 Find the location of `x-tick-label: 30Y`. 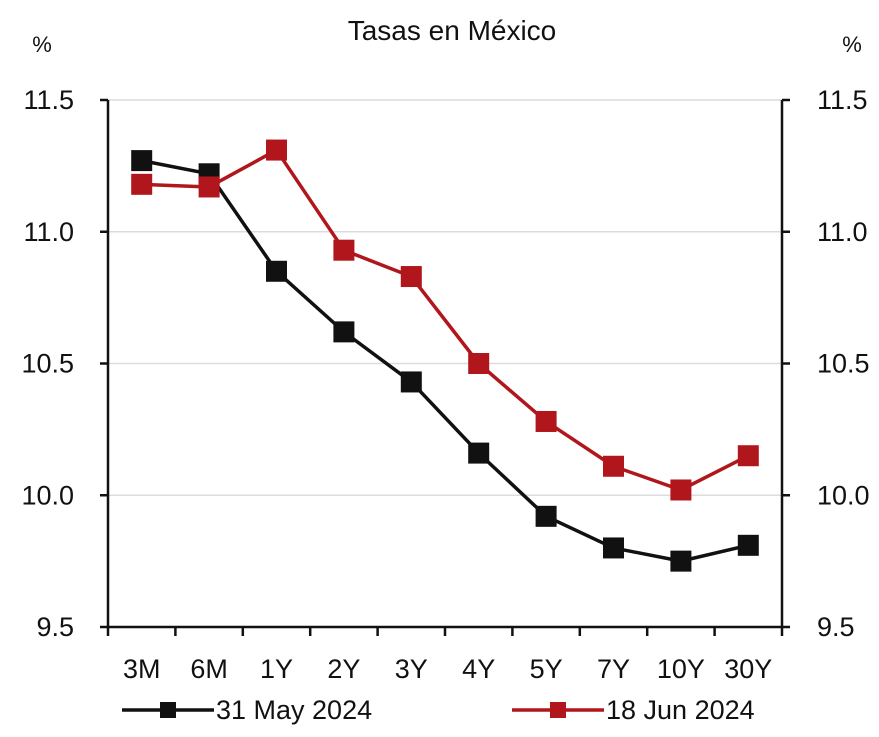

x-tick-label: 30Y is located at coordinates (748, 669).